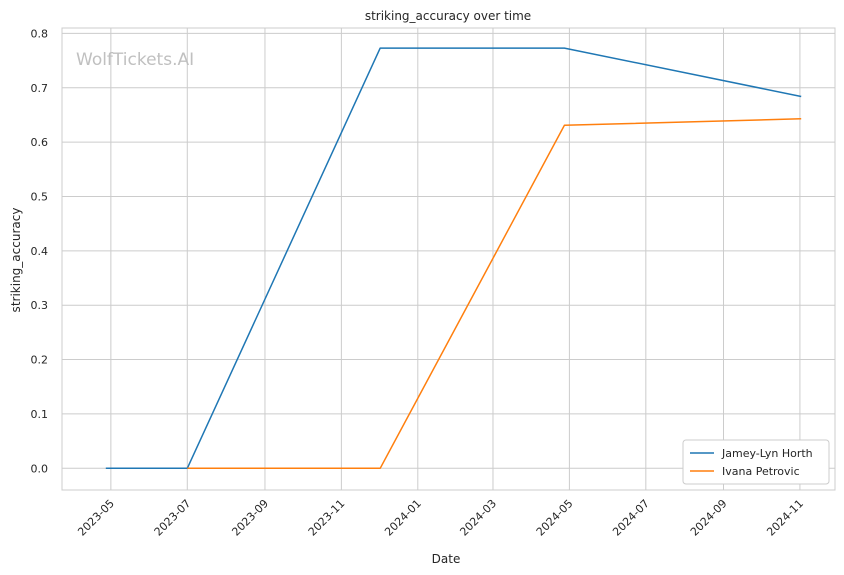 The image size is (844, 575). I want to click on chart-title: striking_accuracy over time, so click(448, 16).